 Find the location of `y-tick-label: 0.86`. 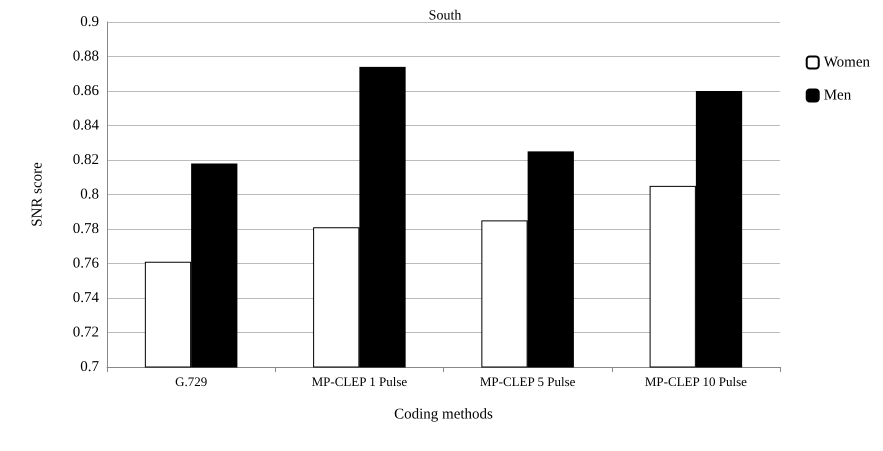

y-tick-label: 0.86 is located at coordinates (86, 91).